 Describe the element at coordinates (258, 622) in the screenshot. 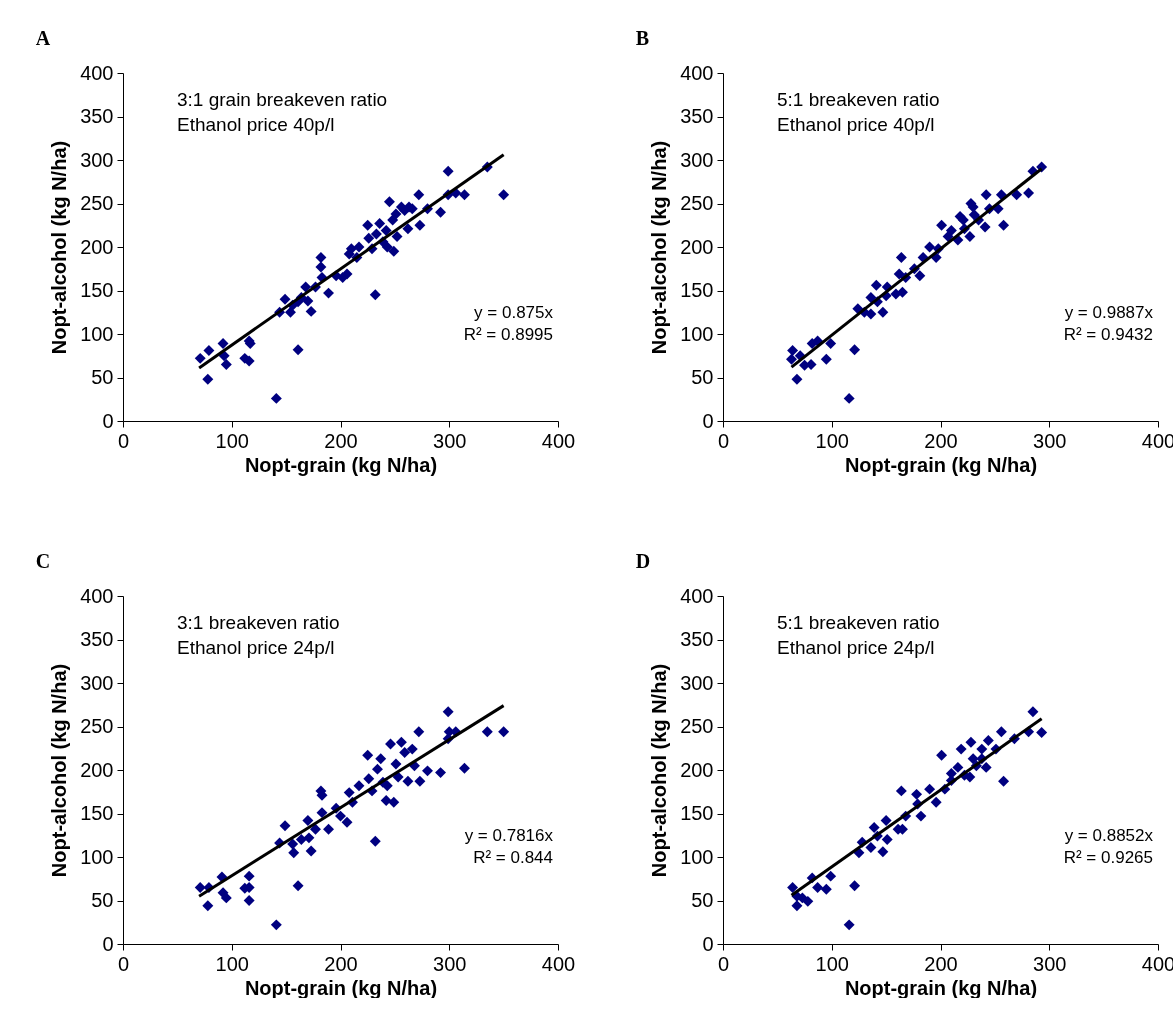

I see `annotation: 3:1 breakeven ratio` at that location.